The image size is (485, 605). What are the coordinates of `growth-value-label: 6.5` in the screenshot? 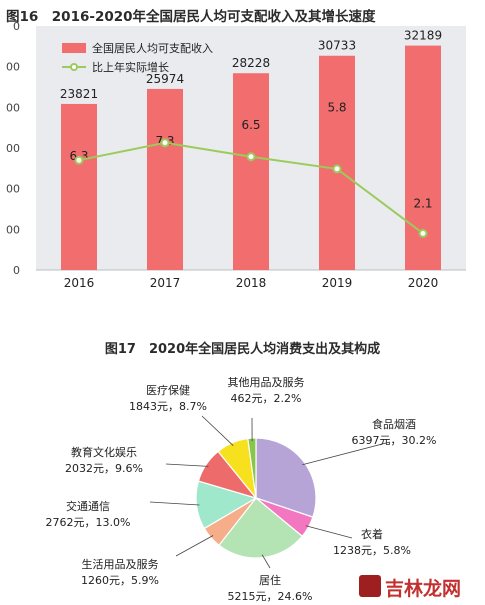 It's located at (250, 125).